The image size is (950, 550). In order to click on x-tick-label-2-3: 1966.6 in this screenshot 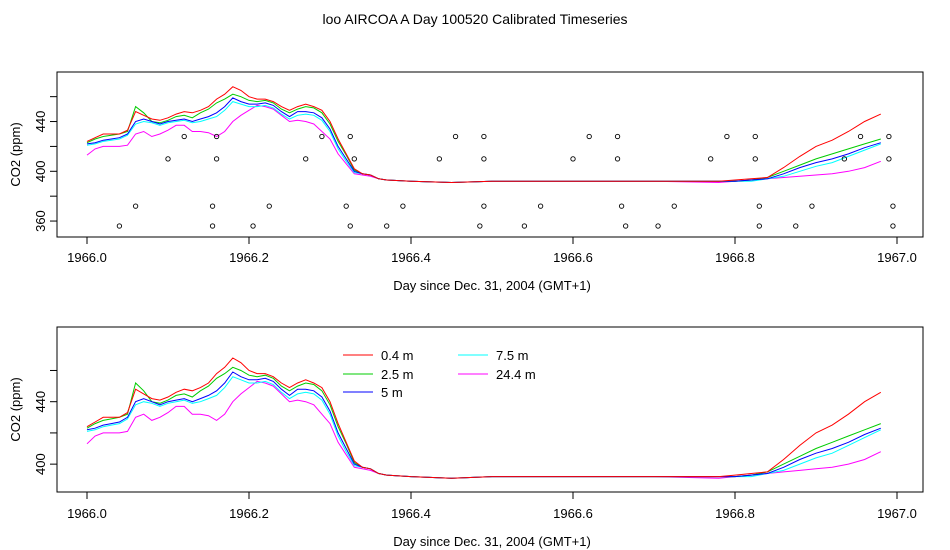, I will do `click(573, 513)`.